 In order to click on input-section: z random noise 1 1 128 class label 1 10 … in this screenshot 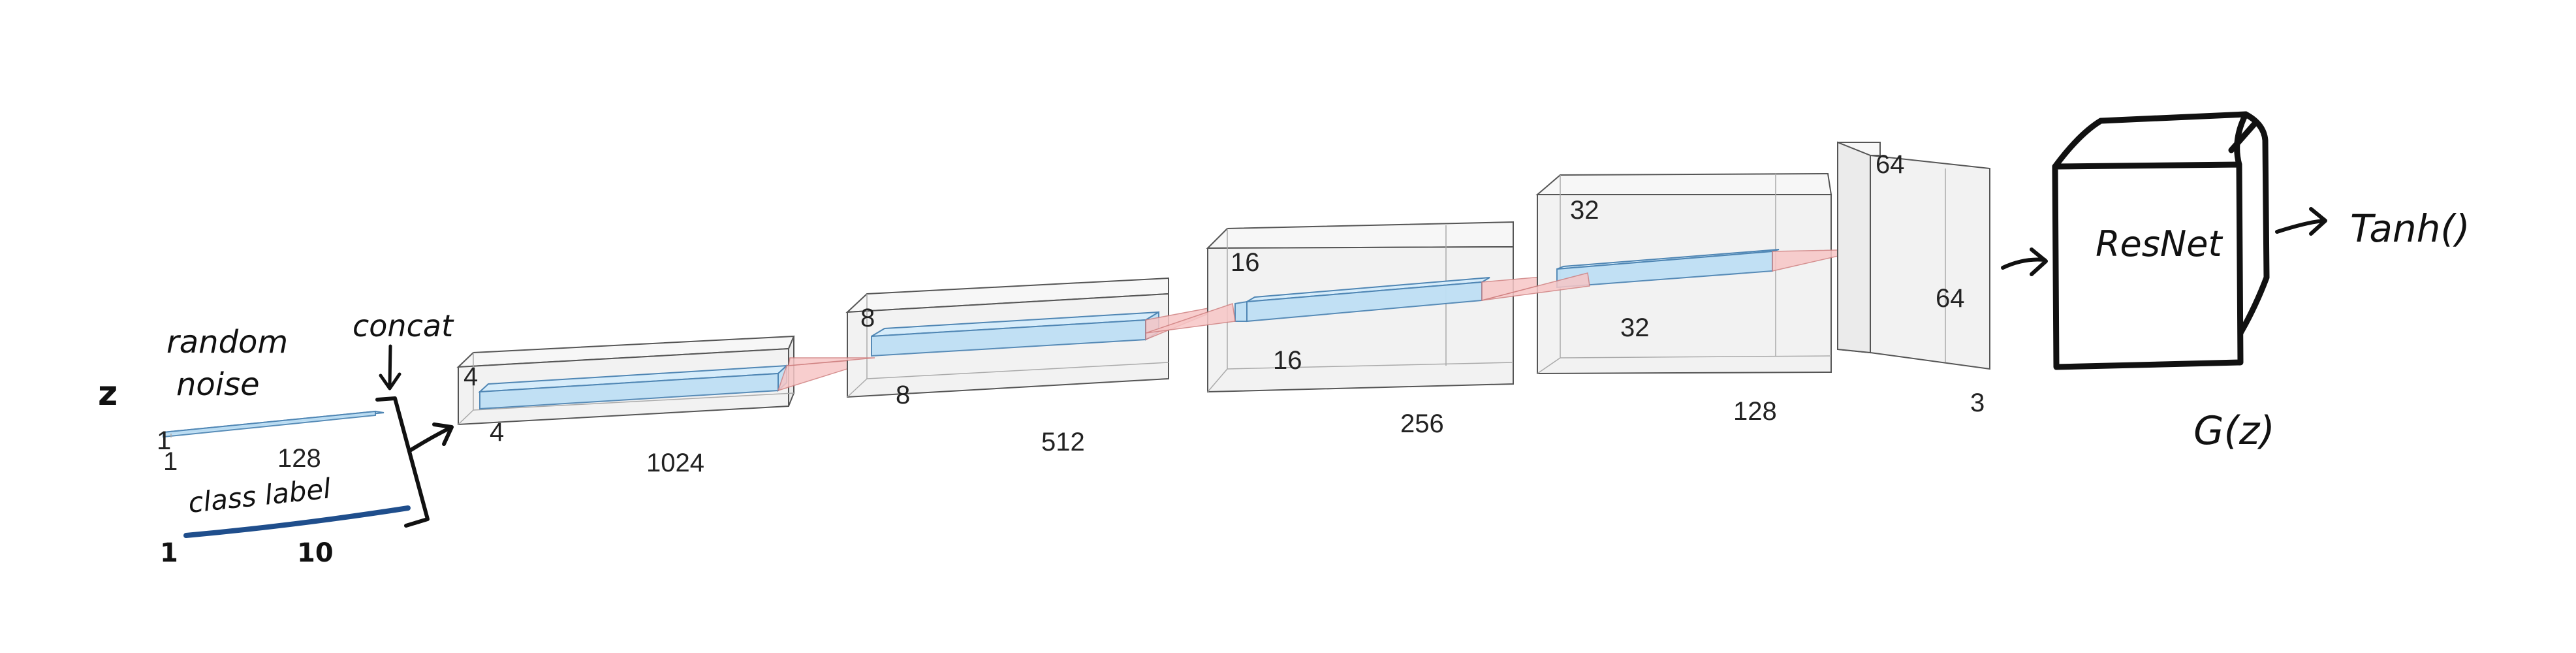, I will do `click(276, 438)`.